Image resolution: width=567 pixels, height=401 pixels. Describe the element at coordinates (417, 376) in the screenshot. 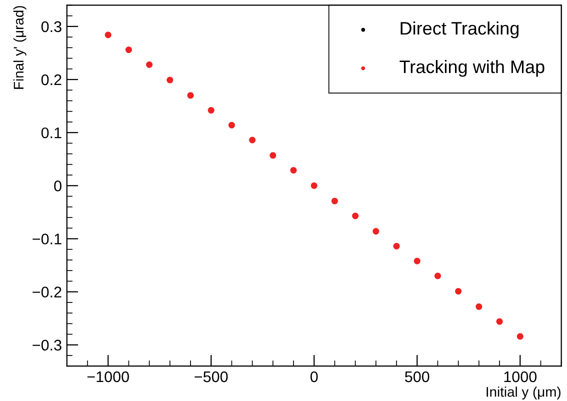

I see `x-tick-label: 500` at that location.